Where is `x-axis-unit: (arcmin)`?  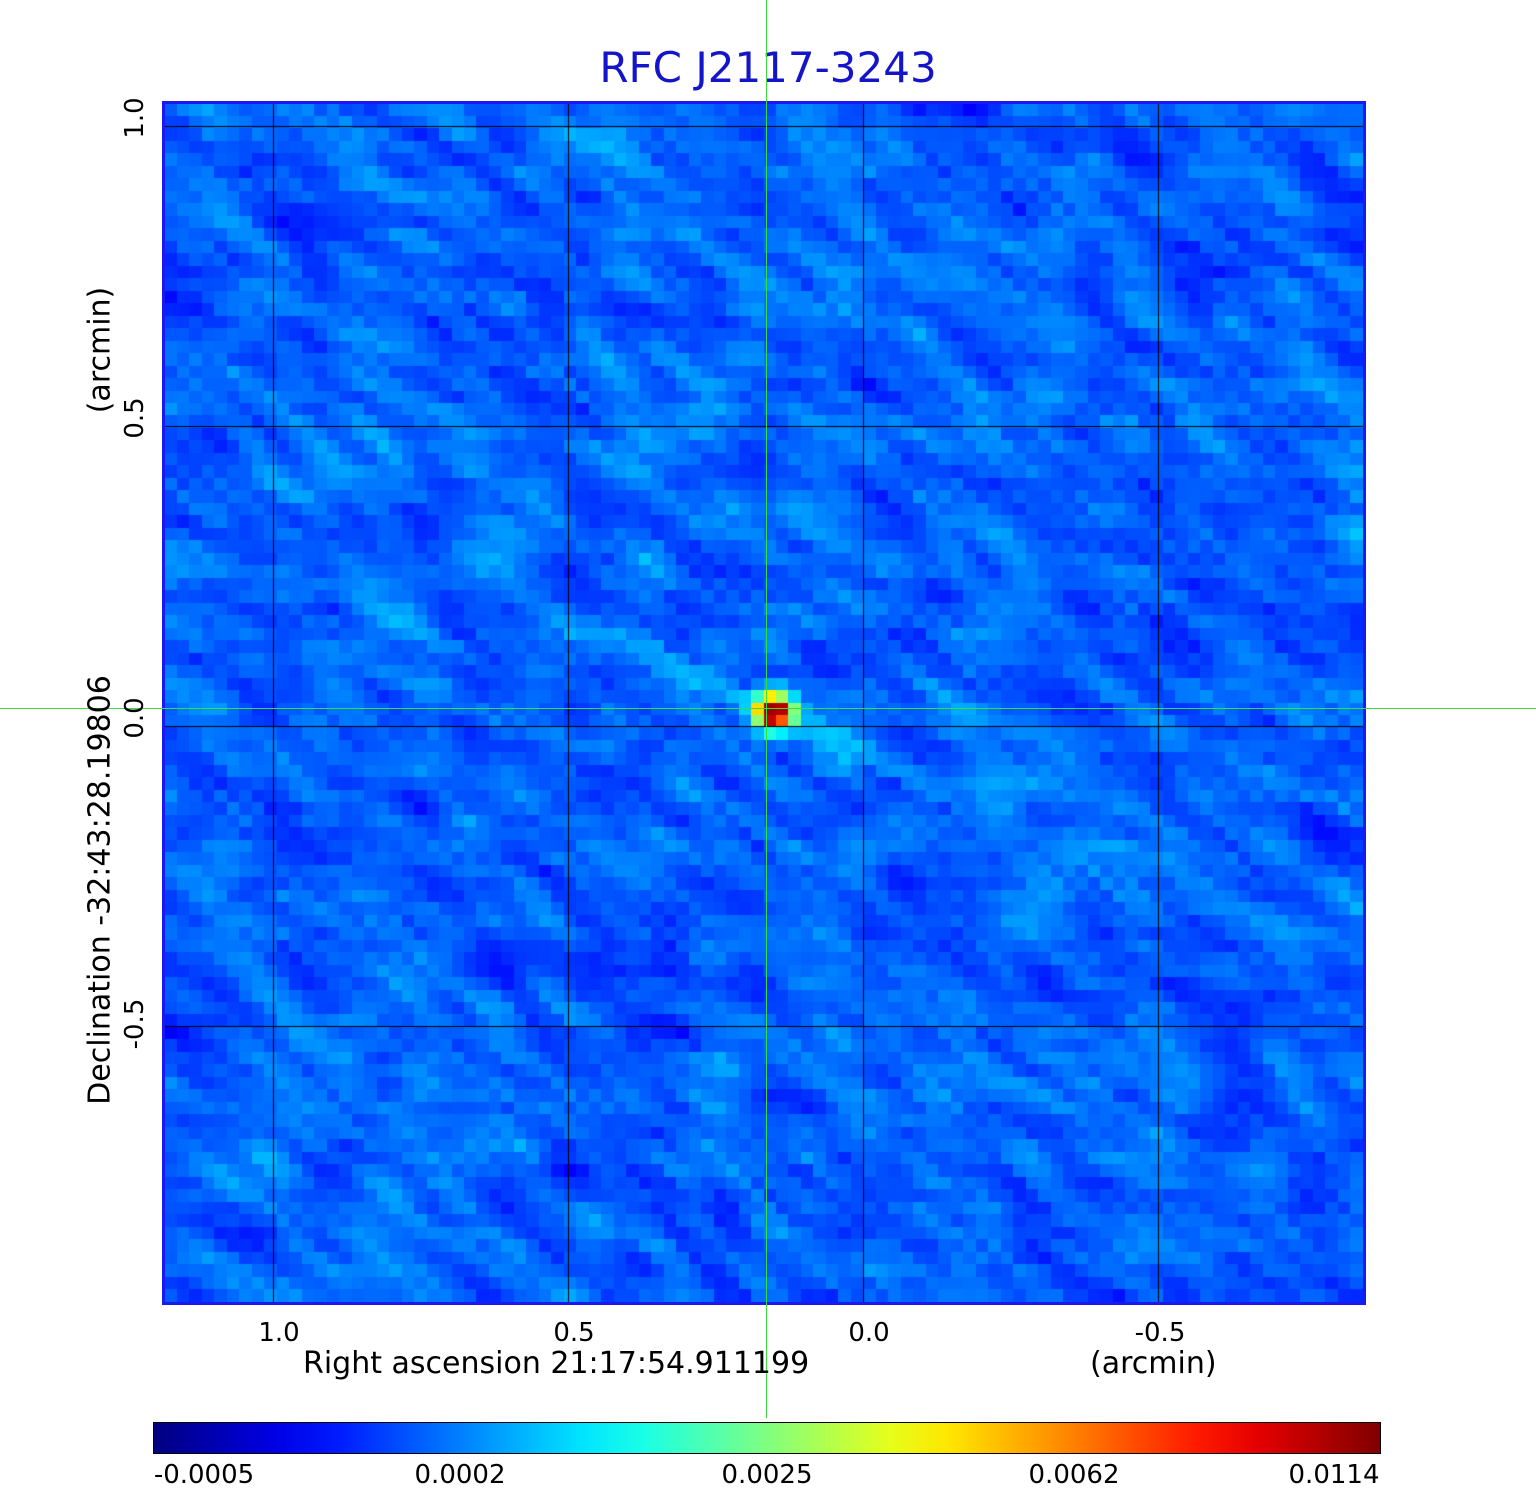 x-axis-unit: (arcmin) is located at coordinates (1153, 1363).